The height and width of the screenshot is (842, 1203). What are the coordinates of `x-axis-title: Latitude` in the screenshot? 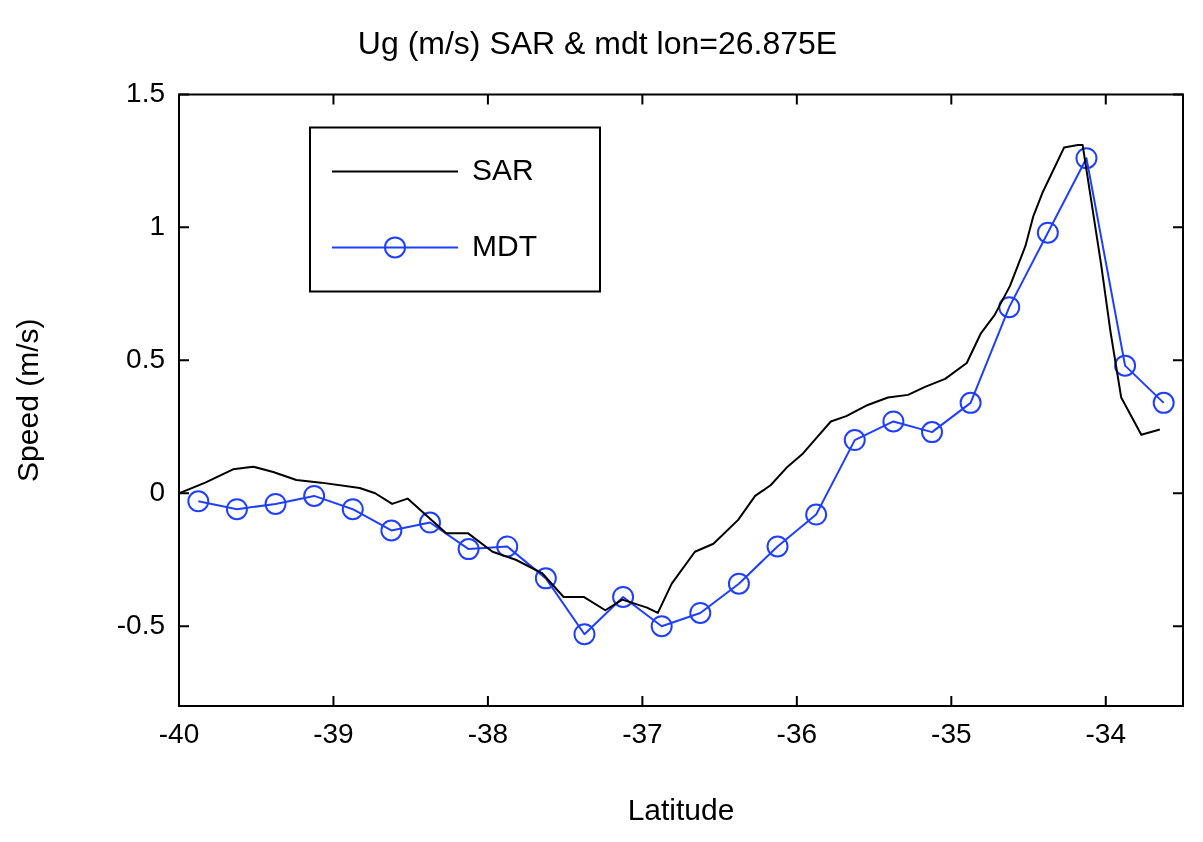 It's located at (681, 810).